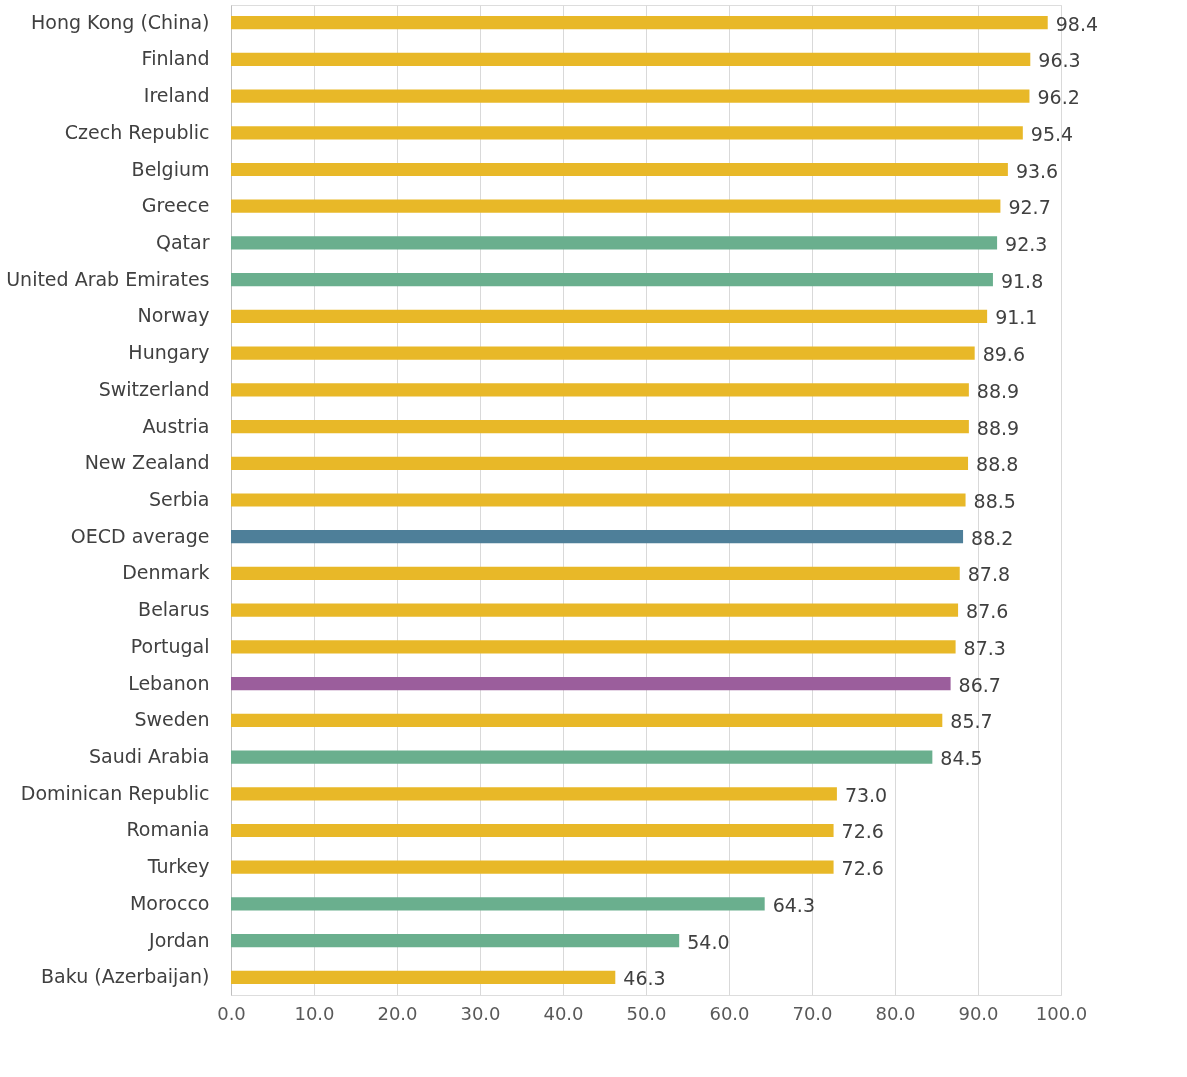  What do you see at coordinates (176, 95) in the screenshot?
I see `y-tick-label: Ireland` at bounding box center [176, 95].